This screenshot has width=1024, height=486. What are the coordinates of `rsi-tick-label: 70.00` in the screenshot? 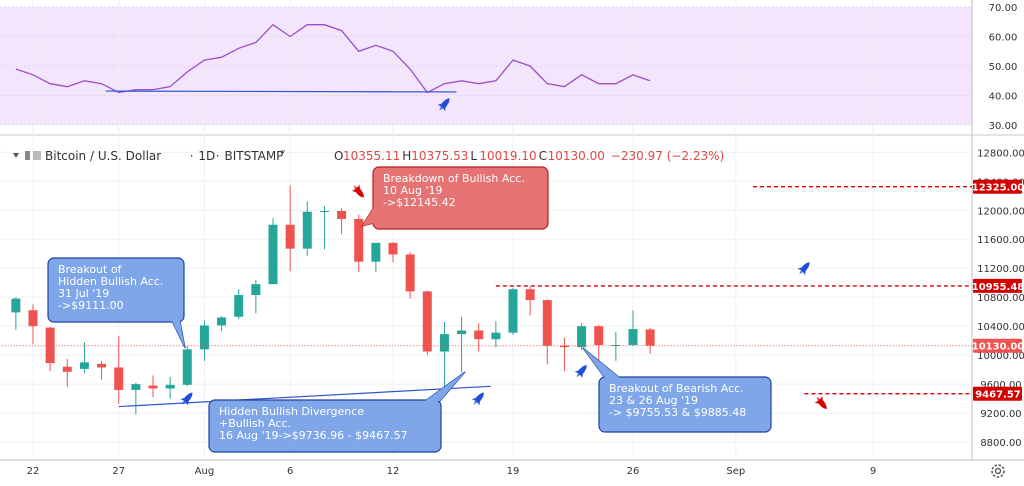 It's located at (1003, 8).